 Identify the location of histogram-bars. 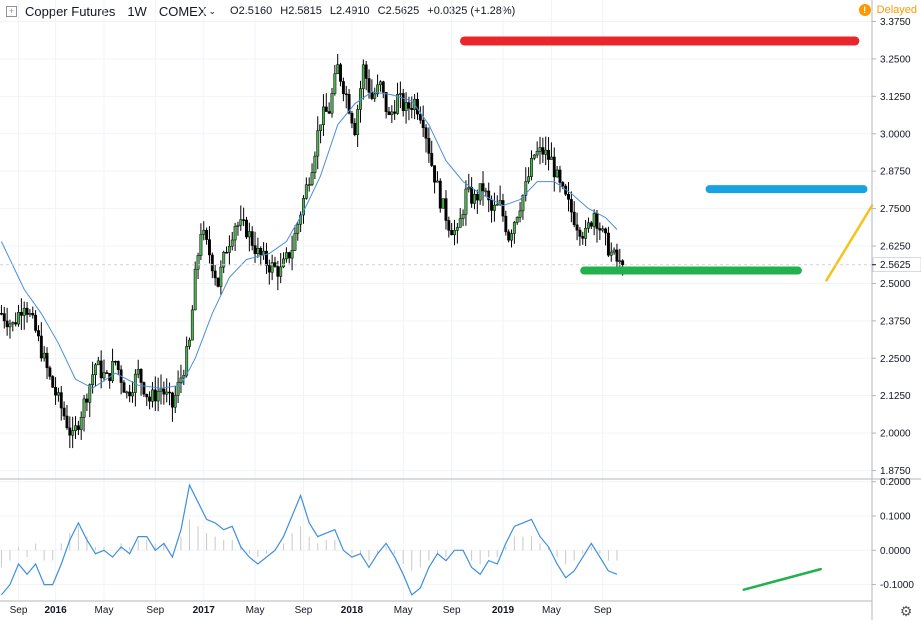
(309, 545).